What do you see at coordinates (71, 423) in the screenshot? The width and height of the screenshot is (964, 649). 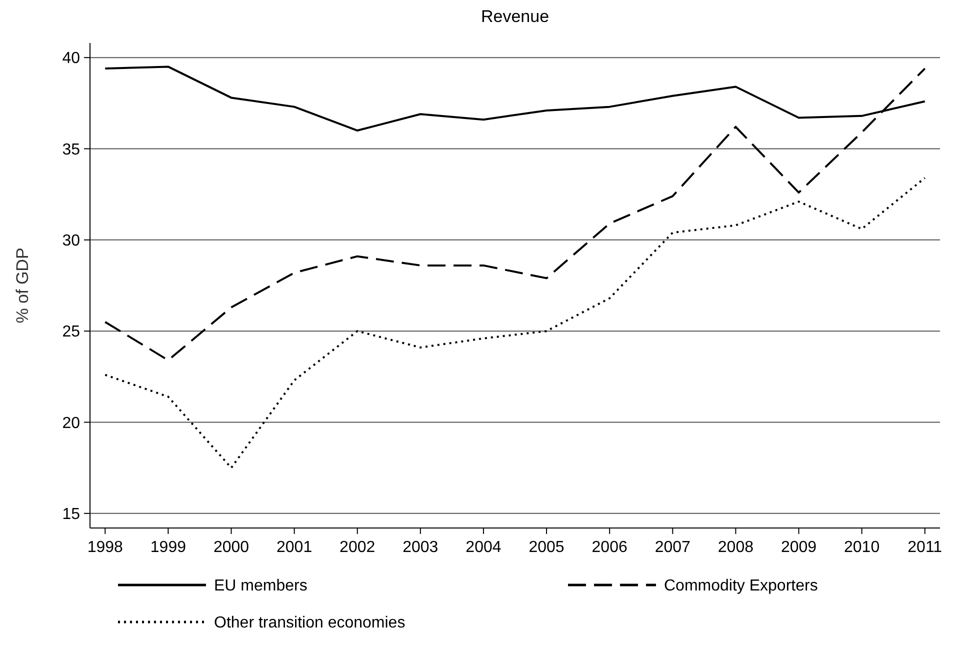 I see `y-tick-label: 20` at bounding box center [71, 423].